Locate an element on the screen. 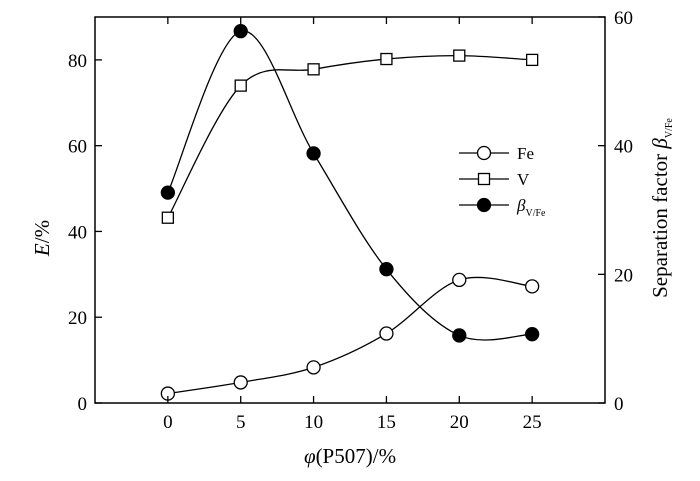 The height and width of the screenshot is (481, 700). y-left-tick-label: 0 is located at coordinates (83, 404).